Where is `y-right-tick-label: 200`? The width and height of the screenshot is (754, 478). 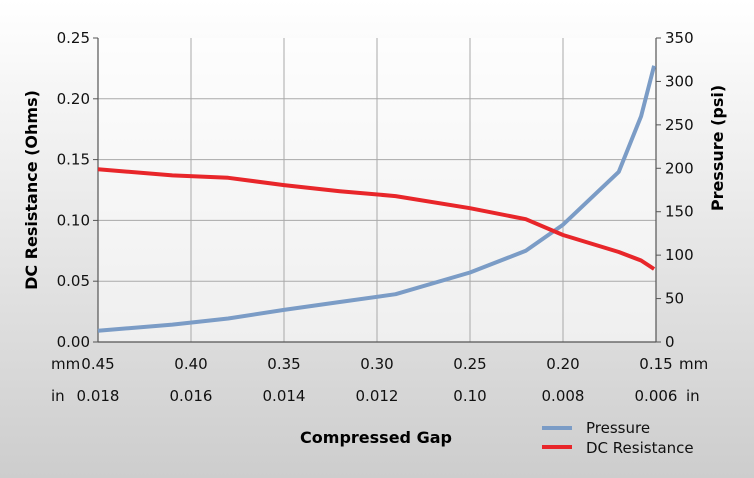
y-right-tick-label: 200 is located at coordinates (679, 168).